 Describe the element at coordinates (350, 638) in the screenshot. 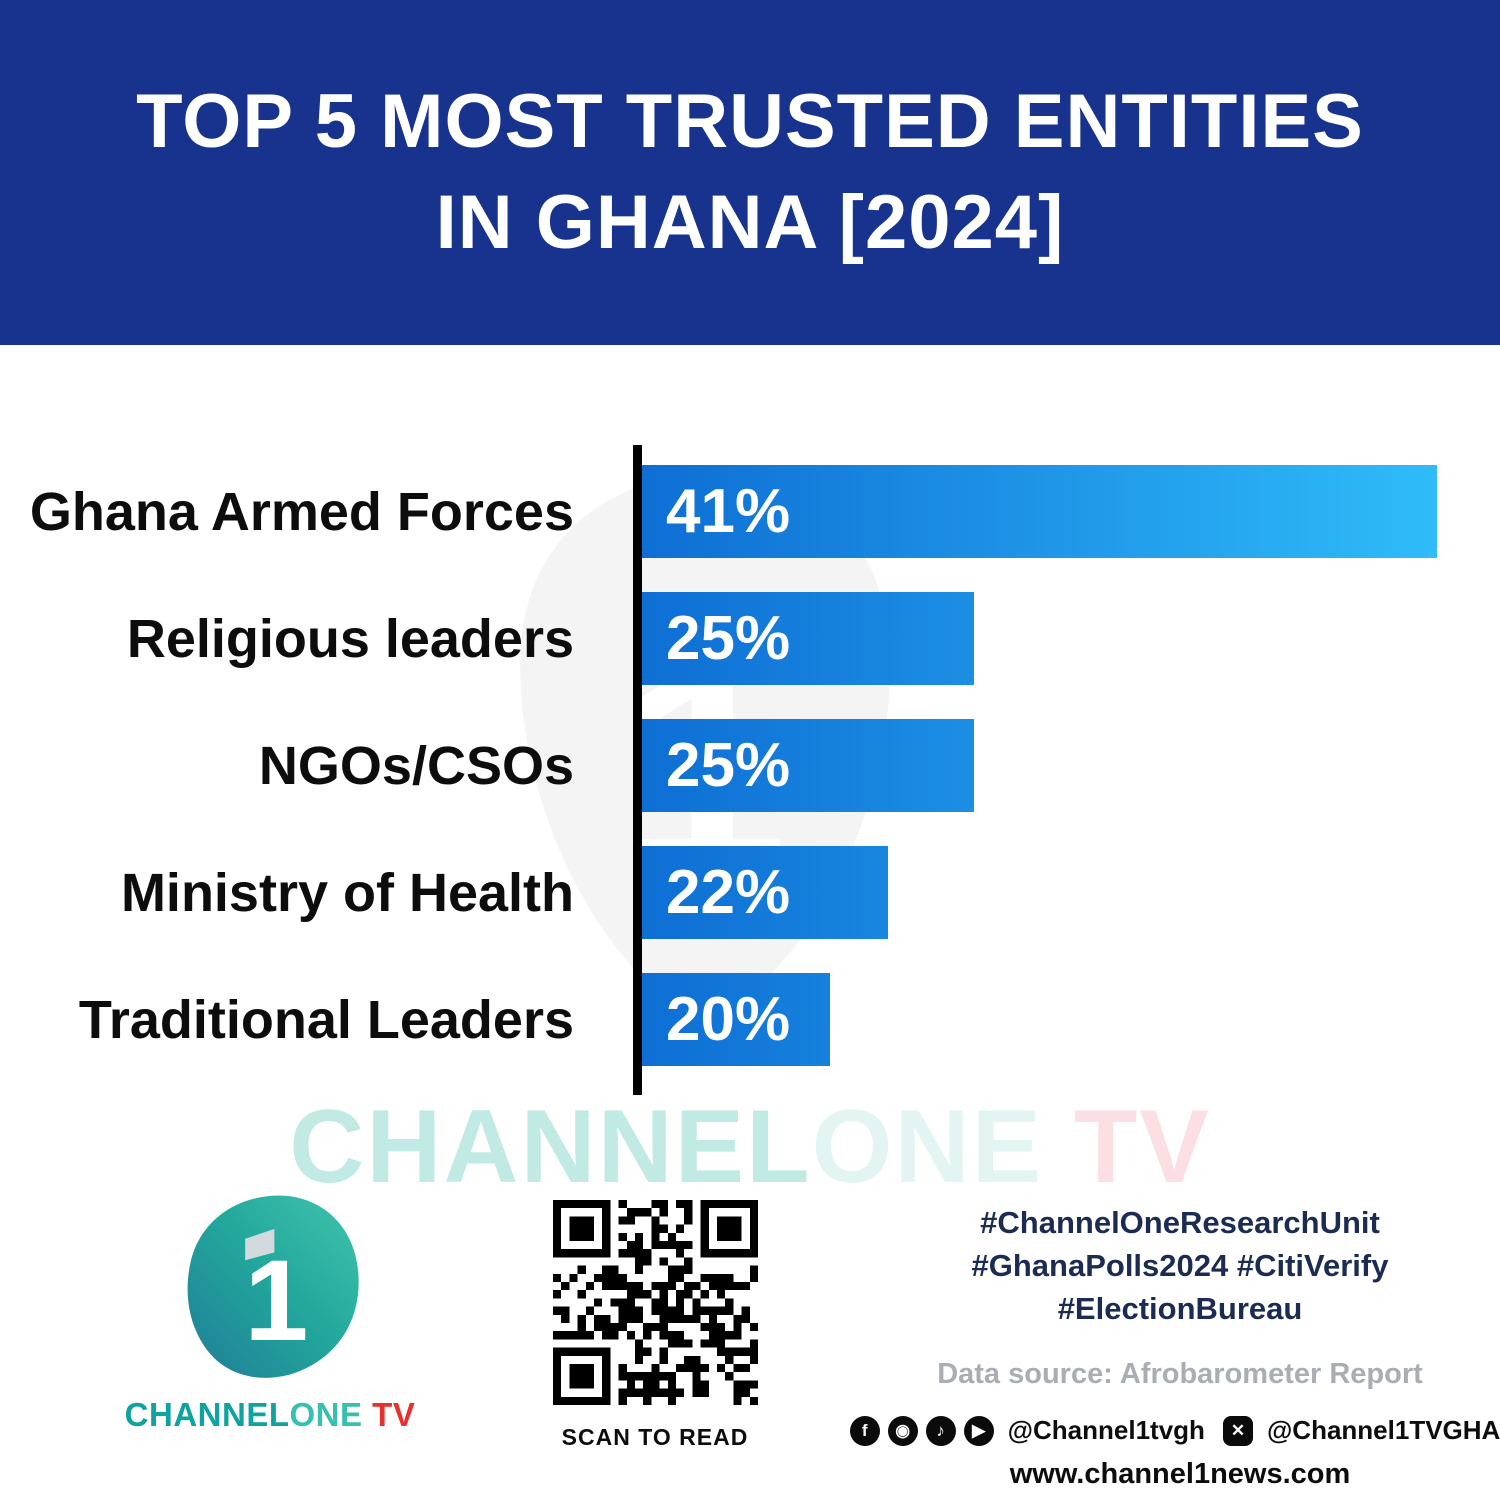

I see `bar-category-label: Religious leaders` at that location.